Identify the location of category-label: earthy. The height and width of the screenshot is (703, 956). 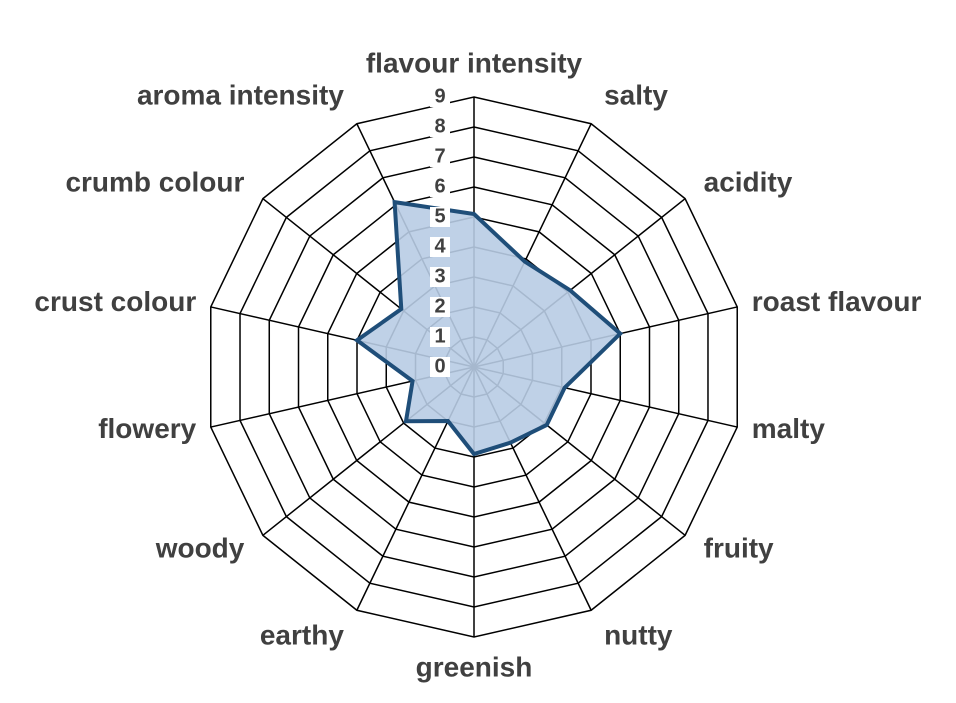
(302, 635).